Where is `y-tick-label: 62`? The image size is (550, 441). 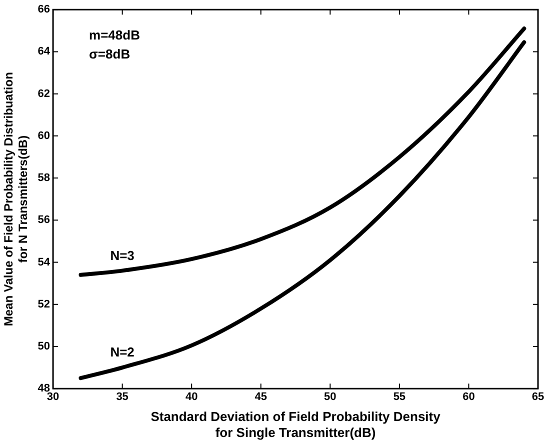 y-tick-label: 62 is located at coordinates (44, 94).